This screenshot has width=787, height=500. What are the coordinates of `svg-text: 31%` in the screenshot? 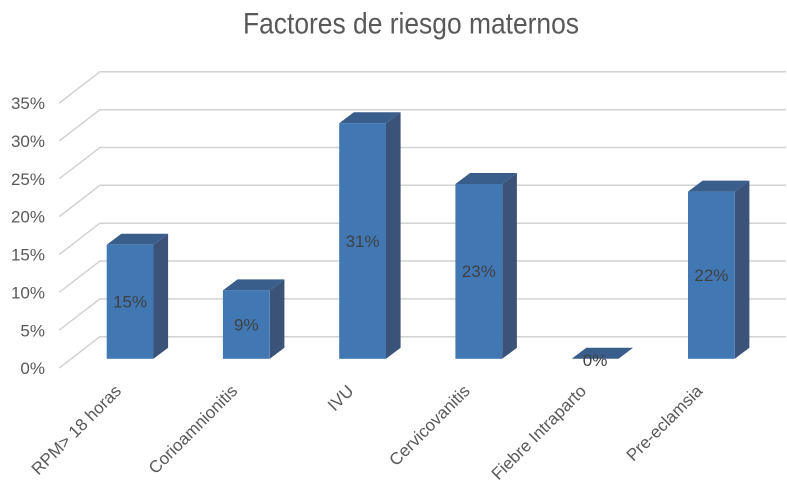 It's located at (363, 241).